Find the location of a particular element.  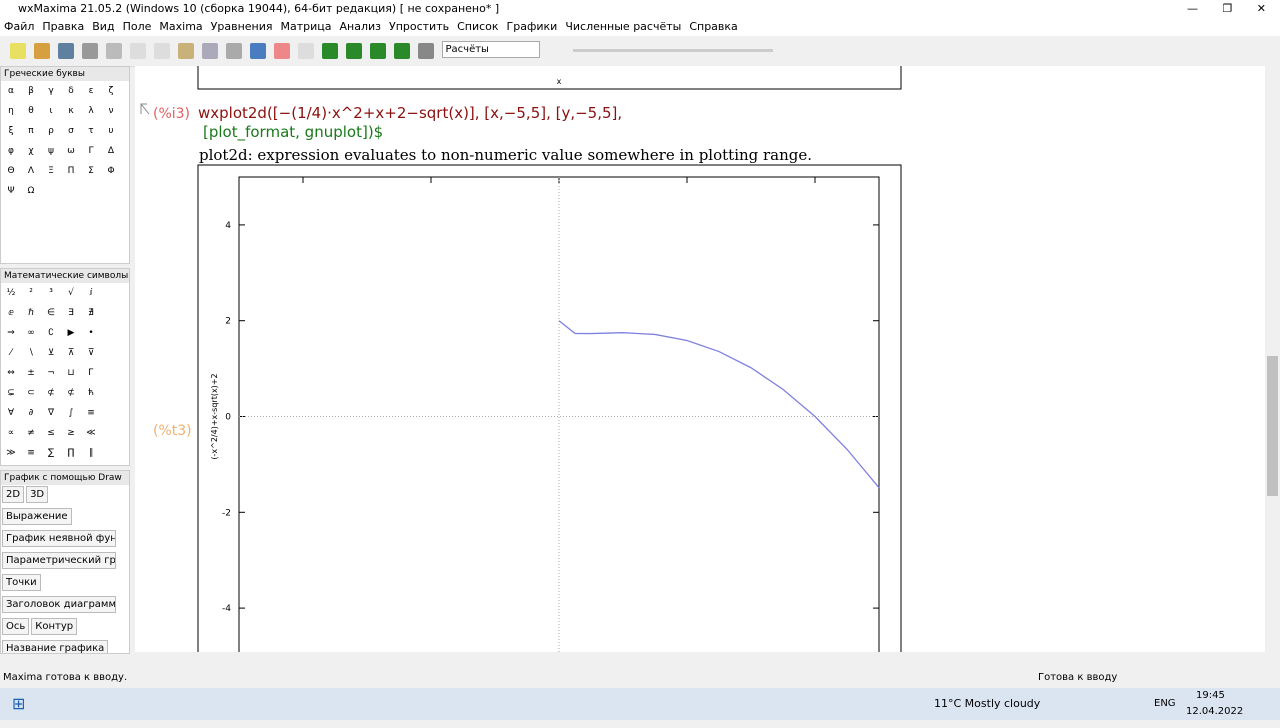

symbol-button: ∖ is located at coordinates (31, 353).